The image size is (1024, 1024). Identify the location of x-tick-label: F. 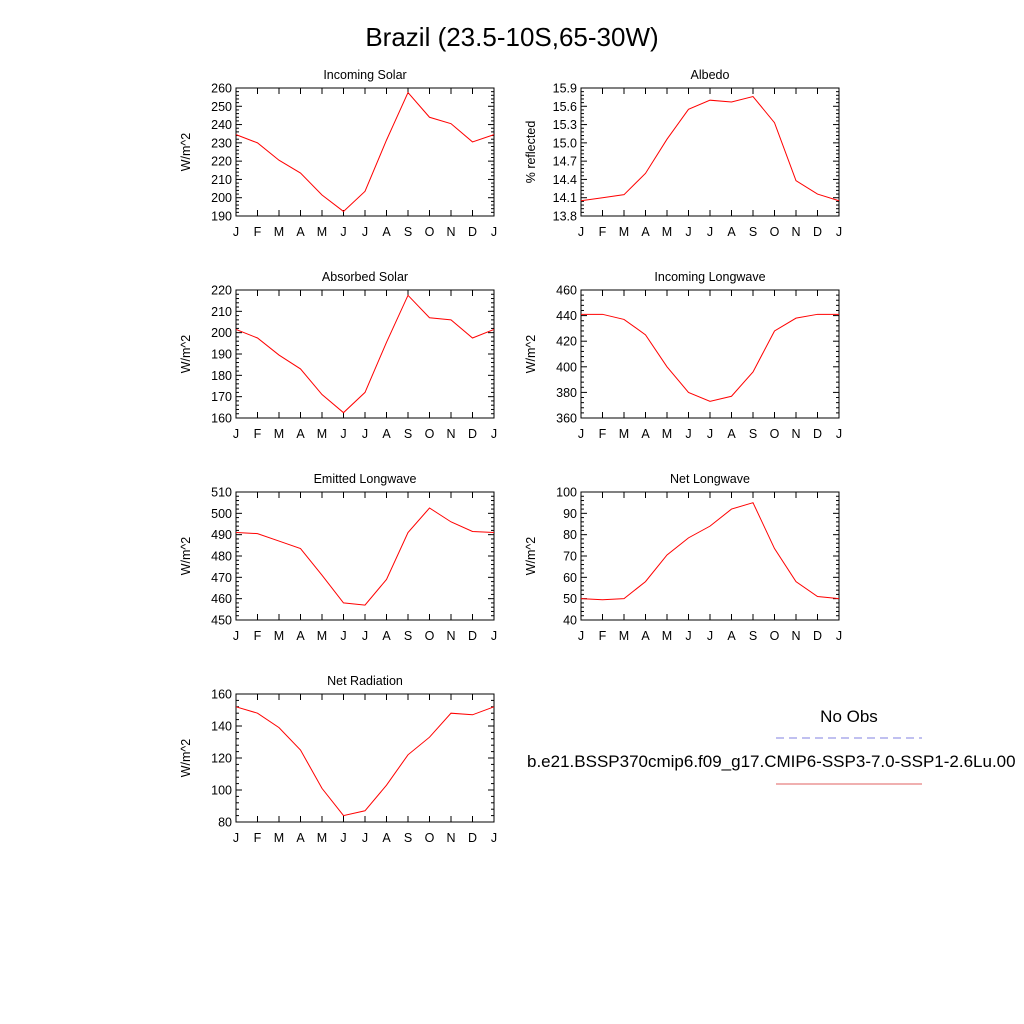
(258, 434).